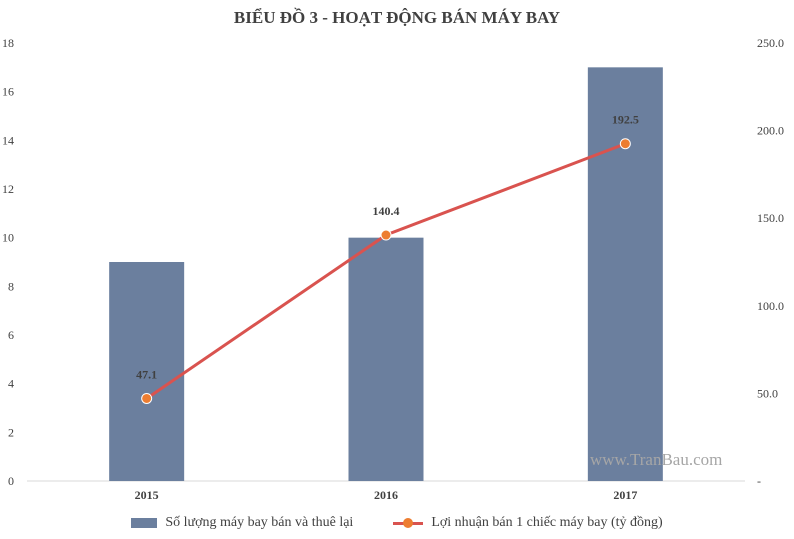 This screenshot has height=539, width=794. Describe the element at coordinates (770, 218) in the screenshot. I see `y-right-tick-label: 150.0` at that location.